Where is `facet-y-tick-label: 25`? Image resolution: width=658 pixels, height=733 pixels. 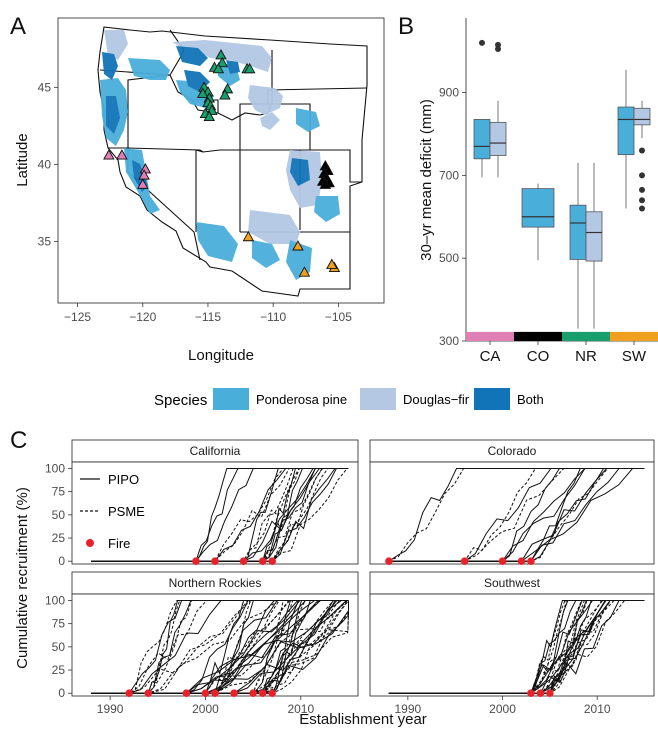
facet-y-tick-label: 25 is located at coordinates (59, 538).